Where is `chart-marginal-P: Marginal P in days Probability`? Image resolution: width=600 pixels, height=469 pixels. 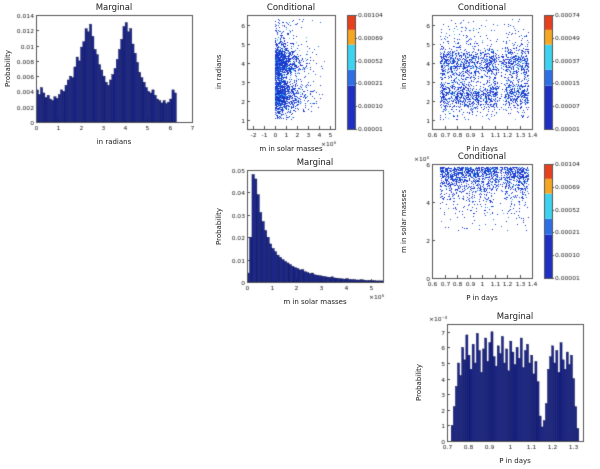
chart-marginal-P: Marginal P in days Probability is located at coordinates (503, 388).